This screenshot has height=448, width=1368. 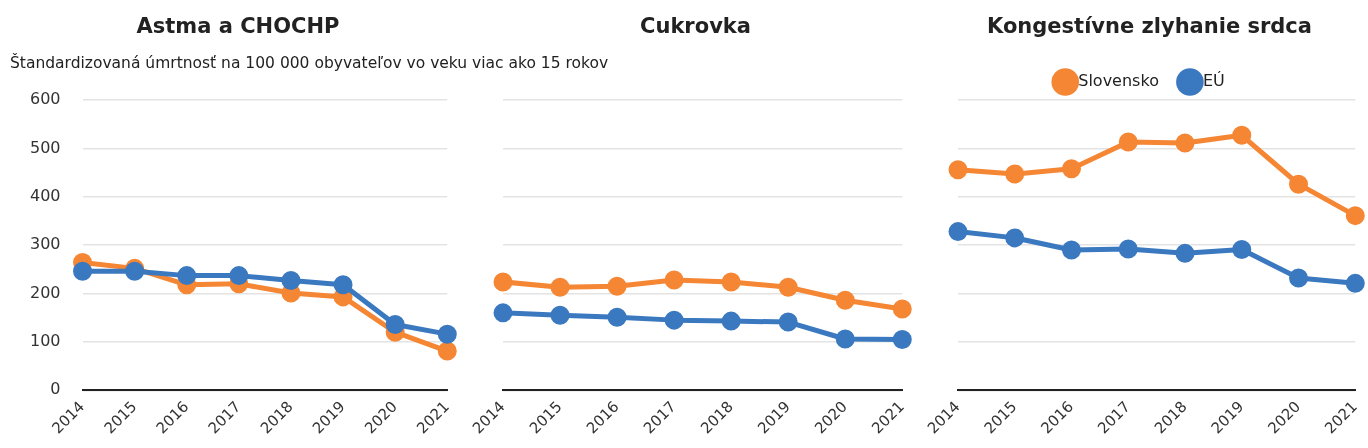 What do you see at coordinates (45, 195) in the screenshot?
I see `y-tick-label: 400` at bounding box center [45, 195].